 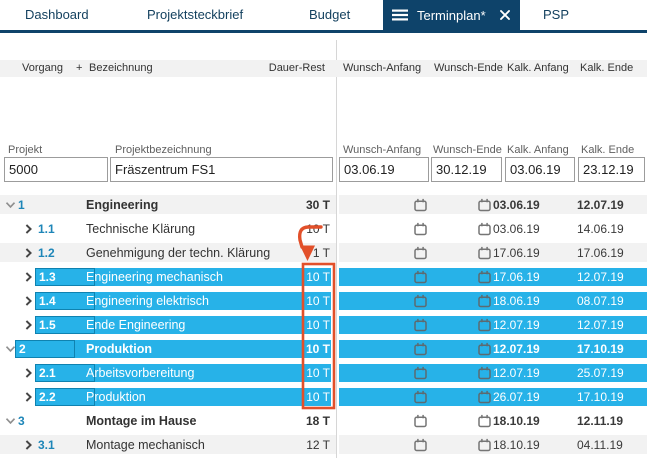 What do you see at coordinates (321, 253) in the screenshot?
I see `dauer-rest-cell: 1 T` at bounding box center [321, 253].